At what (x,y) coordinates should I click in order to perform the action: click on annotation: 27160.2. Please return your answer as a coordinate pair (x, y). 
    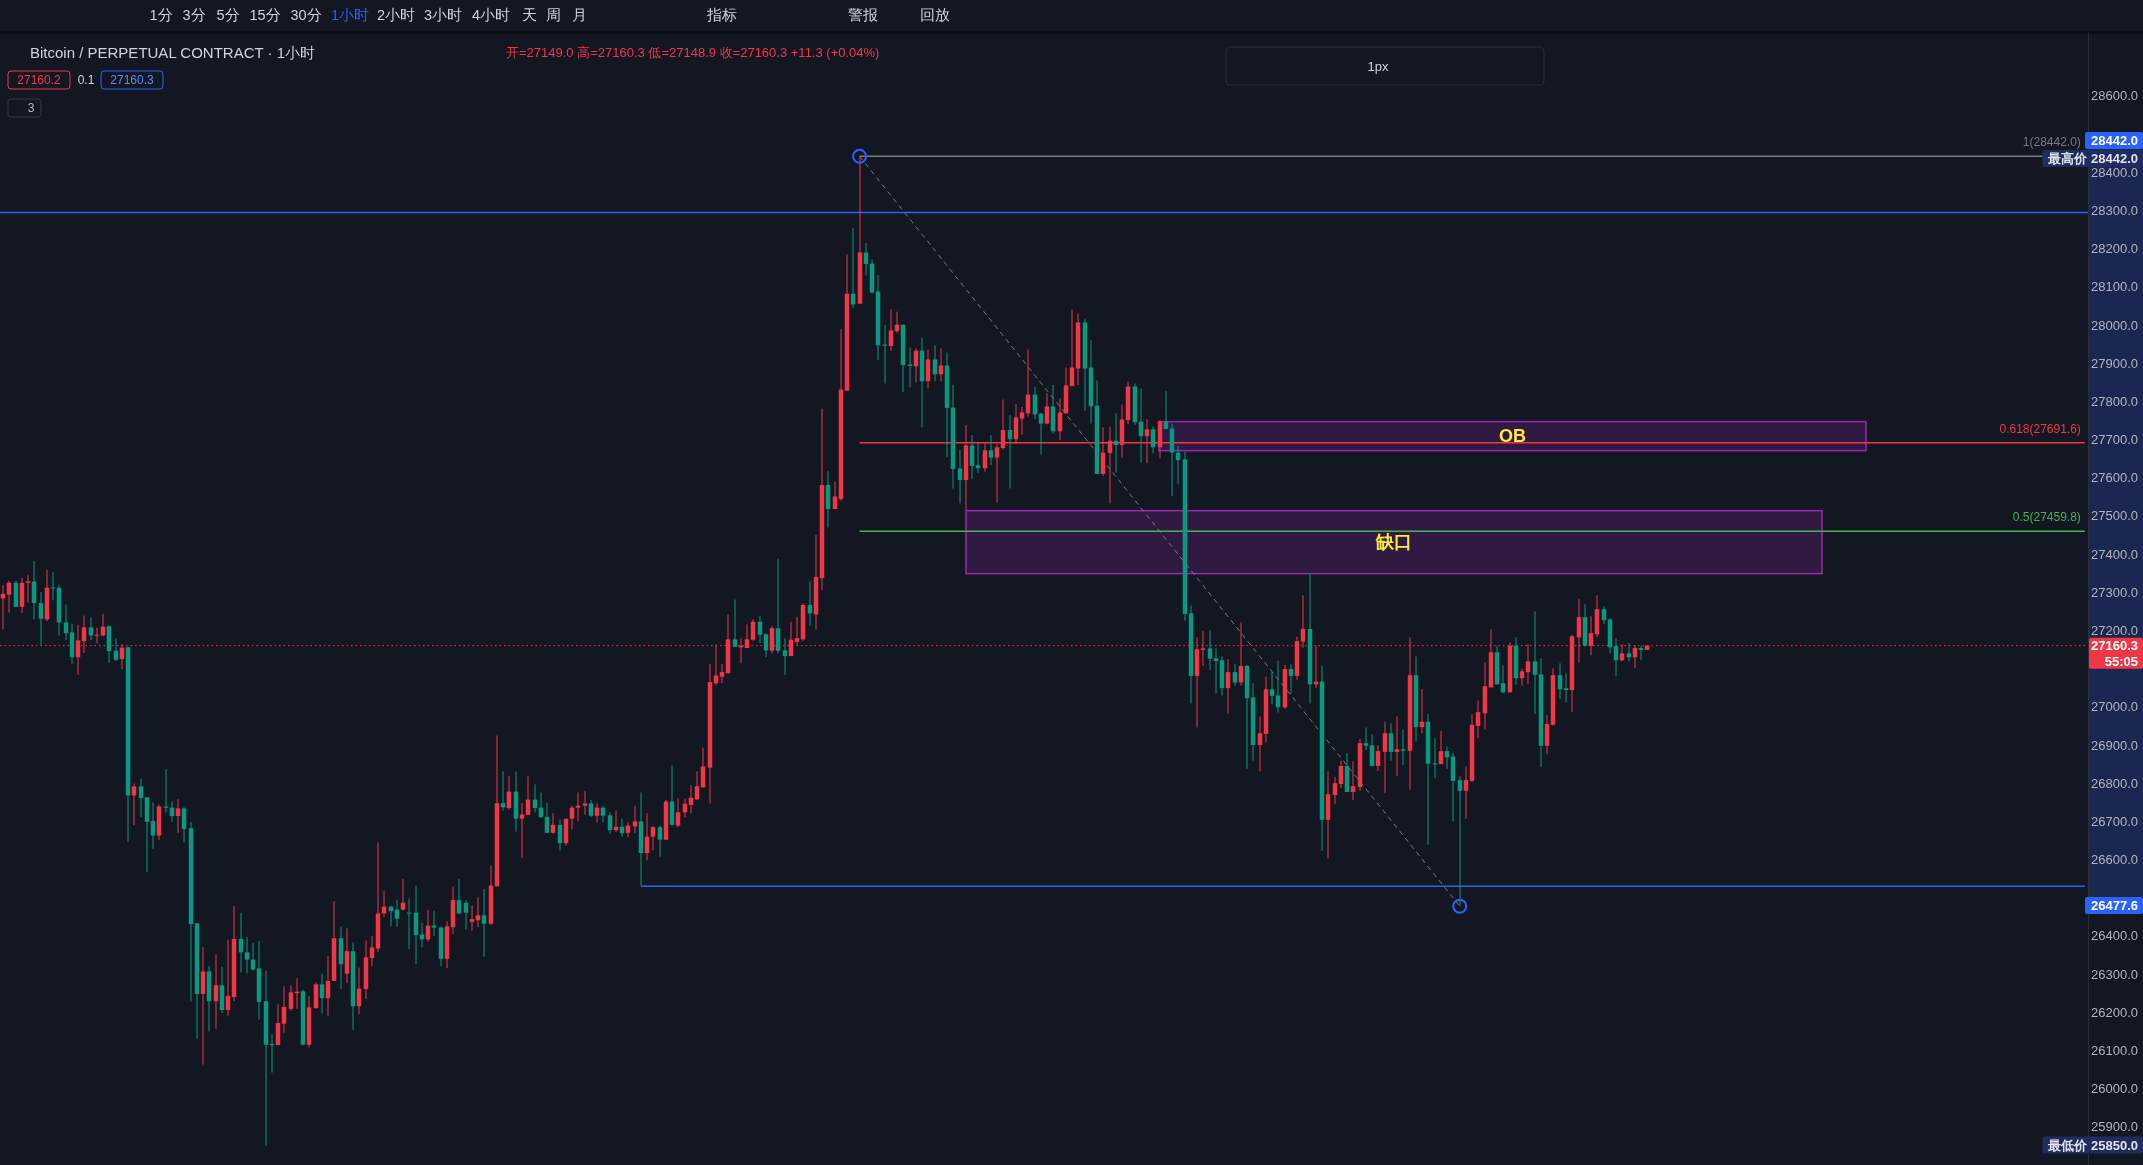
    Looking at the image, I should click on (39, 80).